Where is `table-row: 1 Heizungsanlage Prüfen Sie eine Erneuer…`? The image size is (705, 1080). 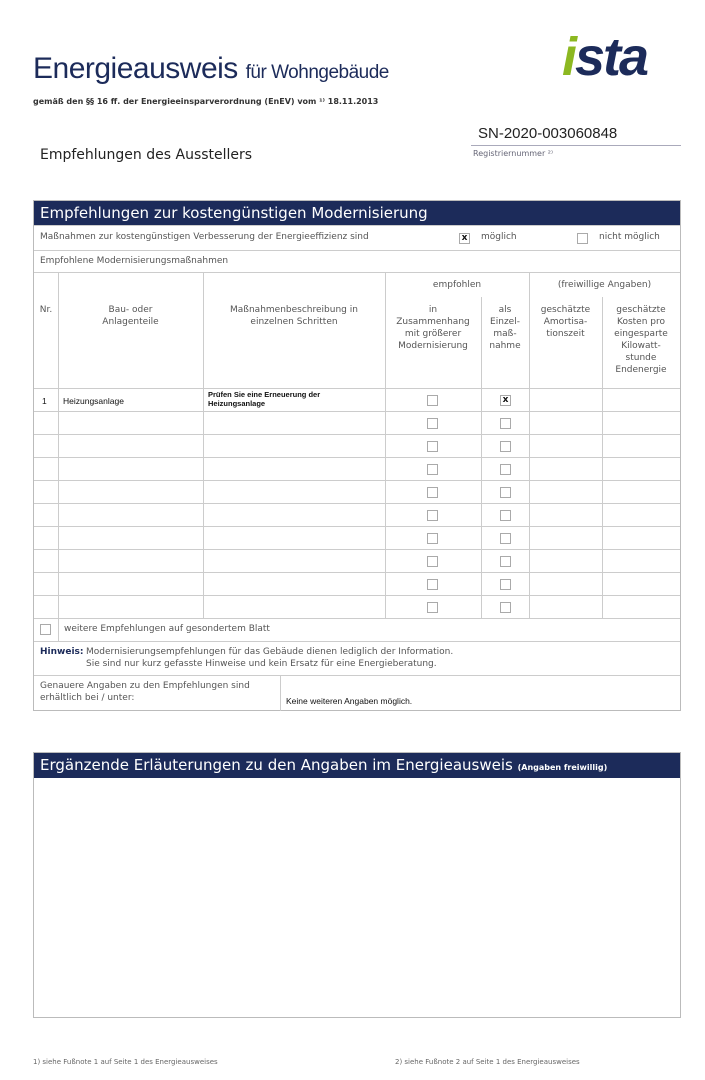
table-row: 1 Heizungsanlage Prüfen Sie eine Erneuer… is located at coordinates (357, 399).